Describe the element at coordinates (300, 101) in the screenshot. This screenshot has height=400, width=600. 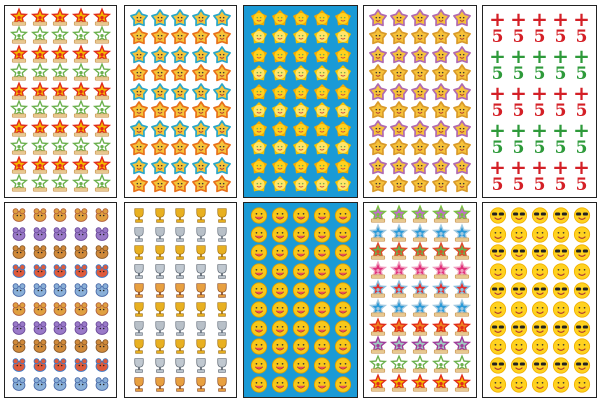
I see `sticker-sheet-sun` at that location.